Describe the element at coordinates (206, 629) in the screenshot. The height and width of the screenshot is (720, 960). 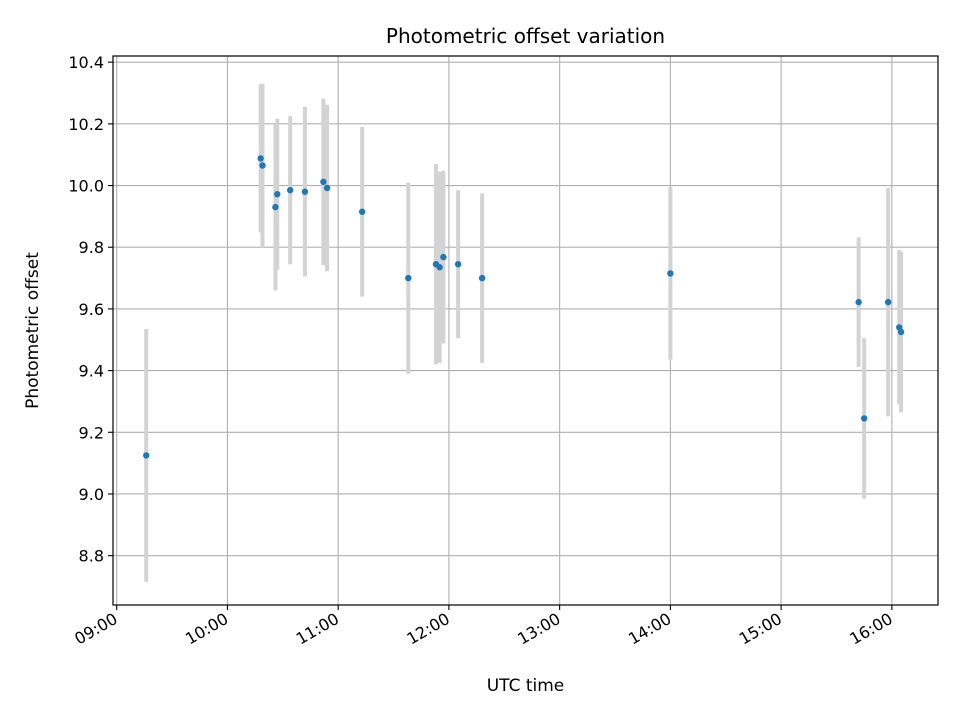
I see `x-tick-label: 10:00` at that location.